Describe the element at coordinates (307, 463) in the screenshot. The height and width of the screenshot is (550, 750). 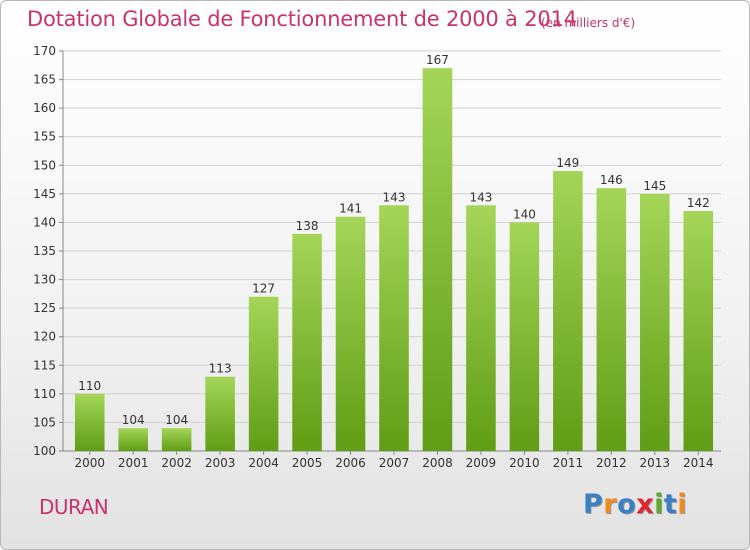
I see `x-tick-label: 2005` at that location.